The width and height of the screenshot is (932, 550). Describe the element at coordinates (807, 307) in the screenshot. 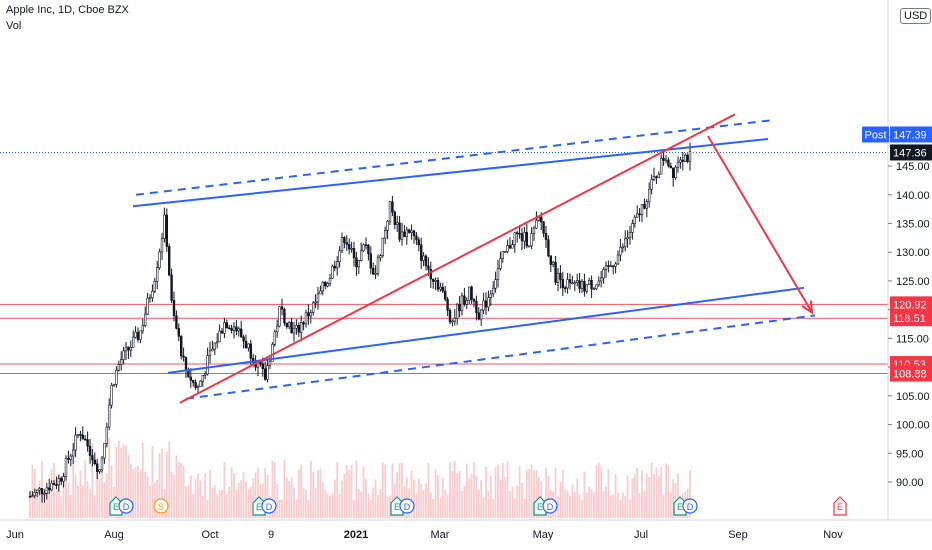

I see `projection-arrow-head` at that location.